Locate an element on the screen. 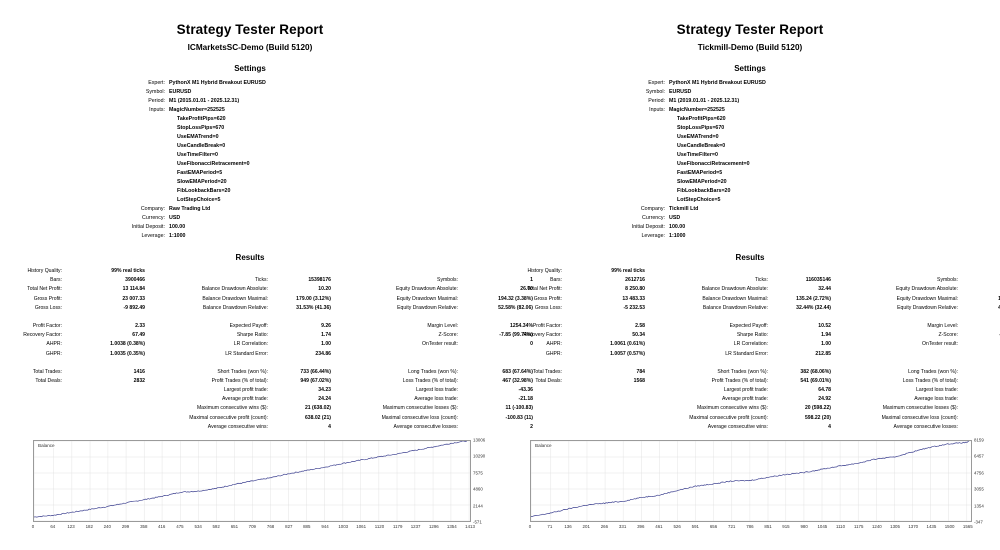 The image size is (1000, 550). results-cell: LR Correlation: 1.00 is located at coordinates (749, 344).